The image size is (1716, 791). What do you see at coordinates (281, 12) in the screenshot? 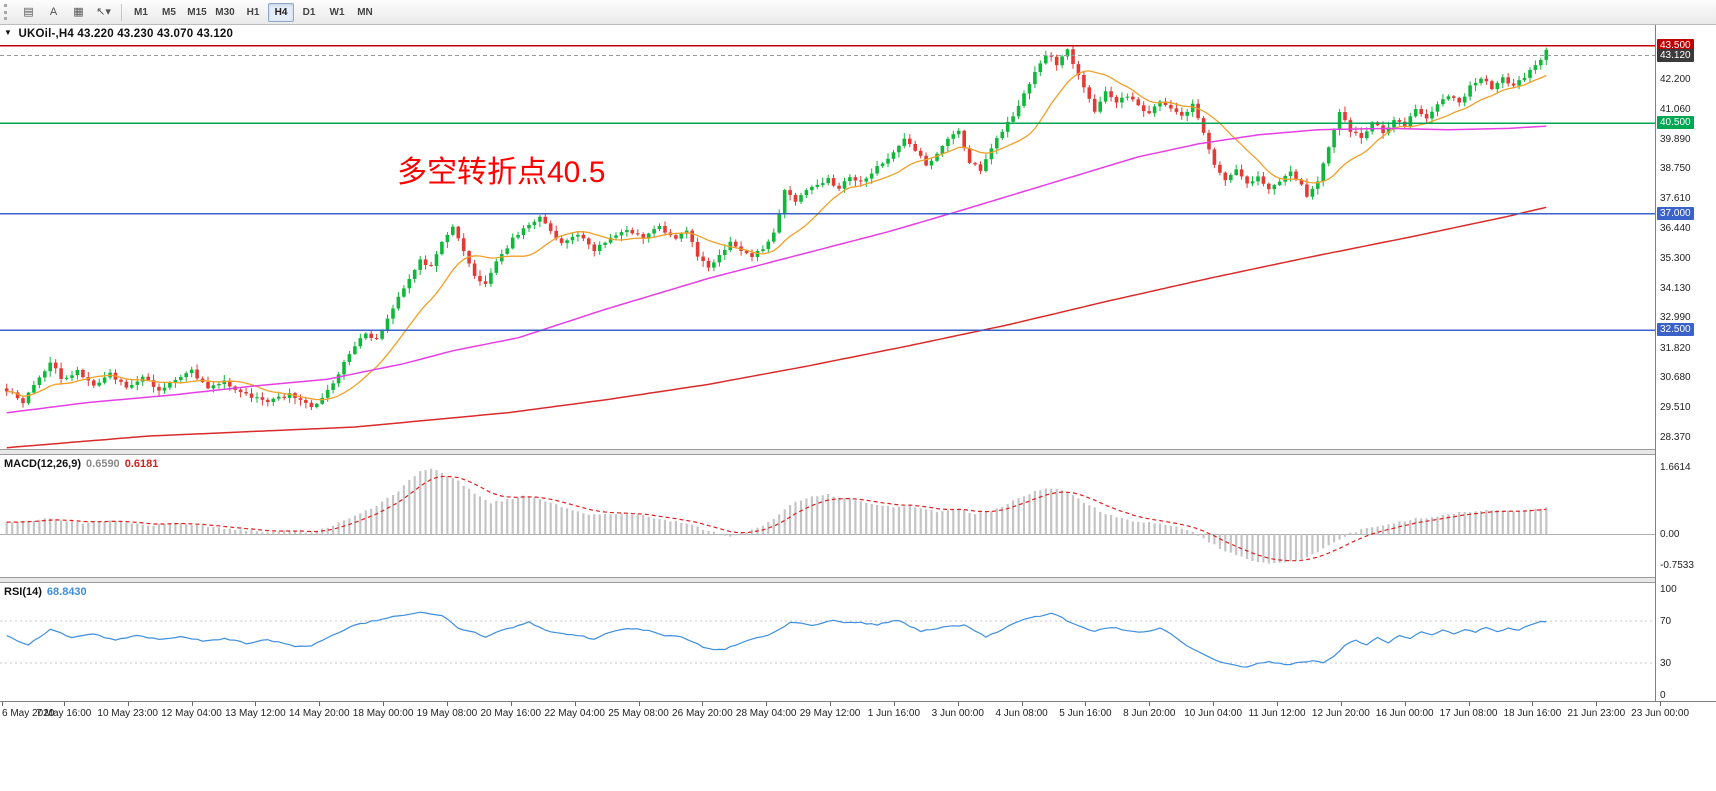
I see `timeframe-button-h4: H4` at bounding box center [281, 12].